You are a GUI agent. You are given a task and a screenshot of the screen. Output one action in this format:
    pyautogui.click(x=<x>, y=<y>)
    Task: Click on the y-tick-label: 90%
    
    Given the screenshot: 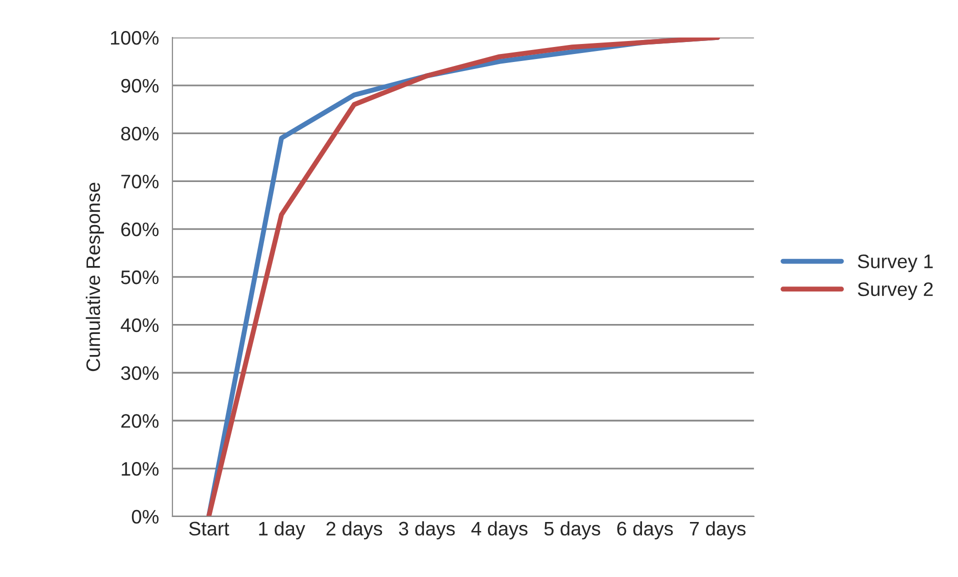 What is the action you would take?
    pyautogui.click(x=140, y=85)
    